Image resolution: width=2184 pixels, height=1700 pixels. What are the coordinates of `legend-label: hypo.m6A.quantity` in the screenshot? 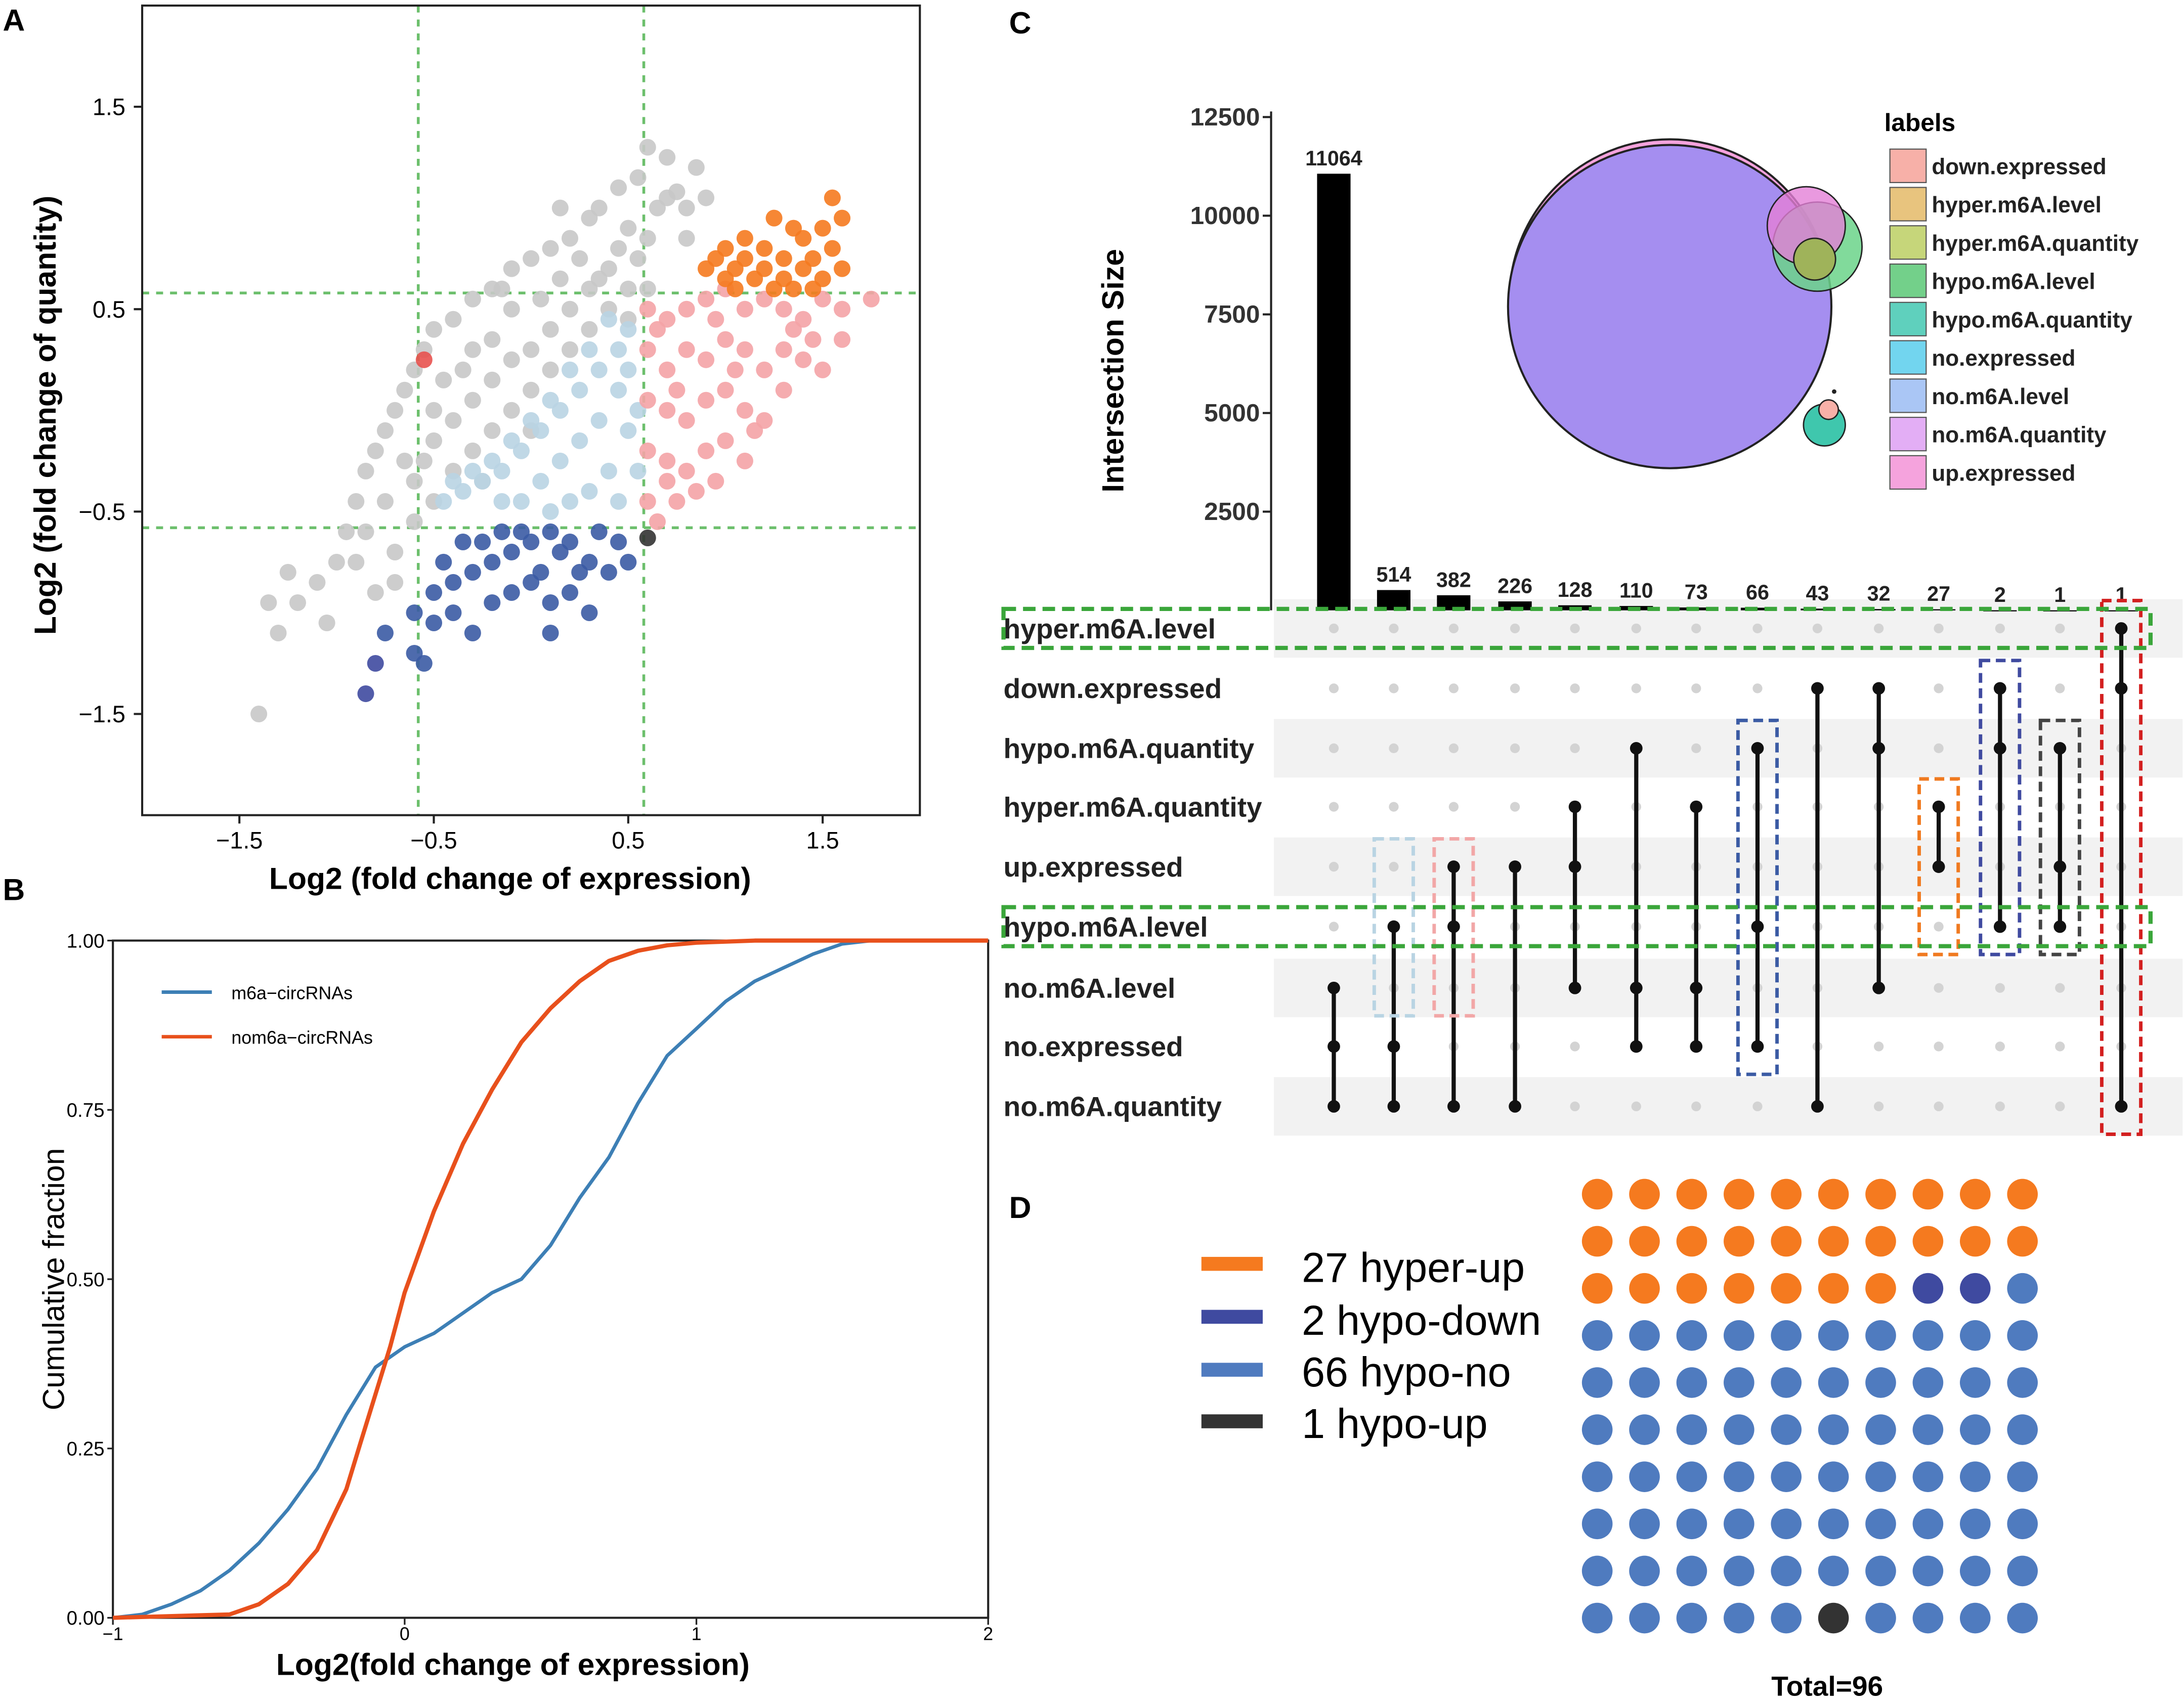 It's located at (2032, 320).